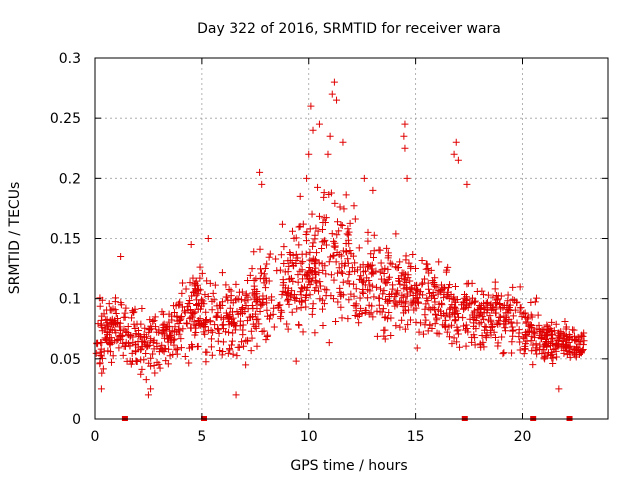 This screenshot has height=480, width=640. I want to click on y-tick-label: 0.05, so click(65, 360).